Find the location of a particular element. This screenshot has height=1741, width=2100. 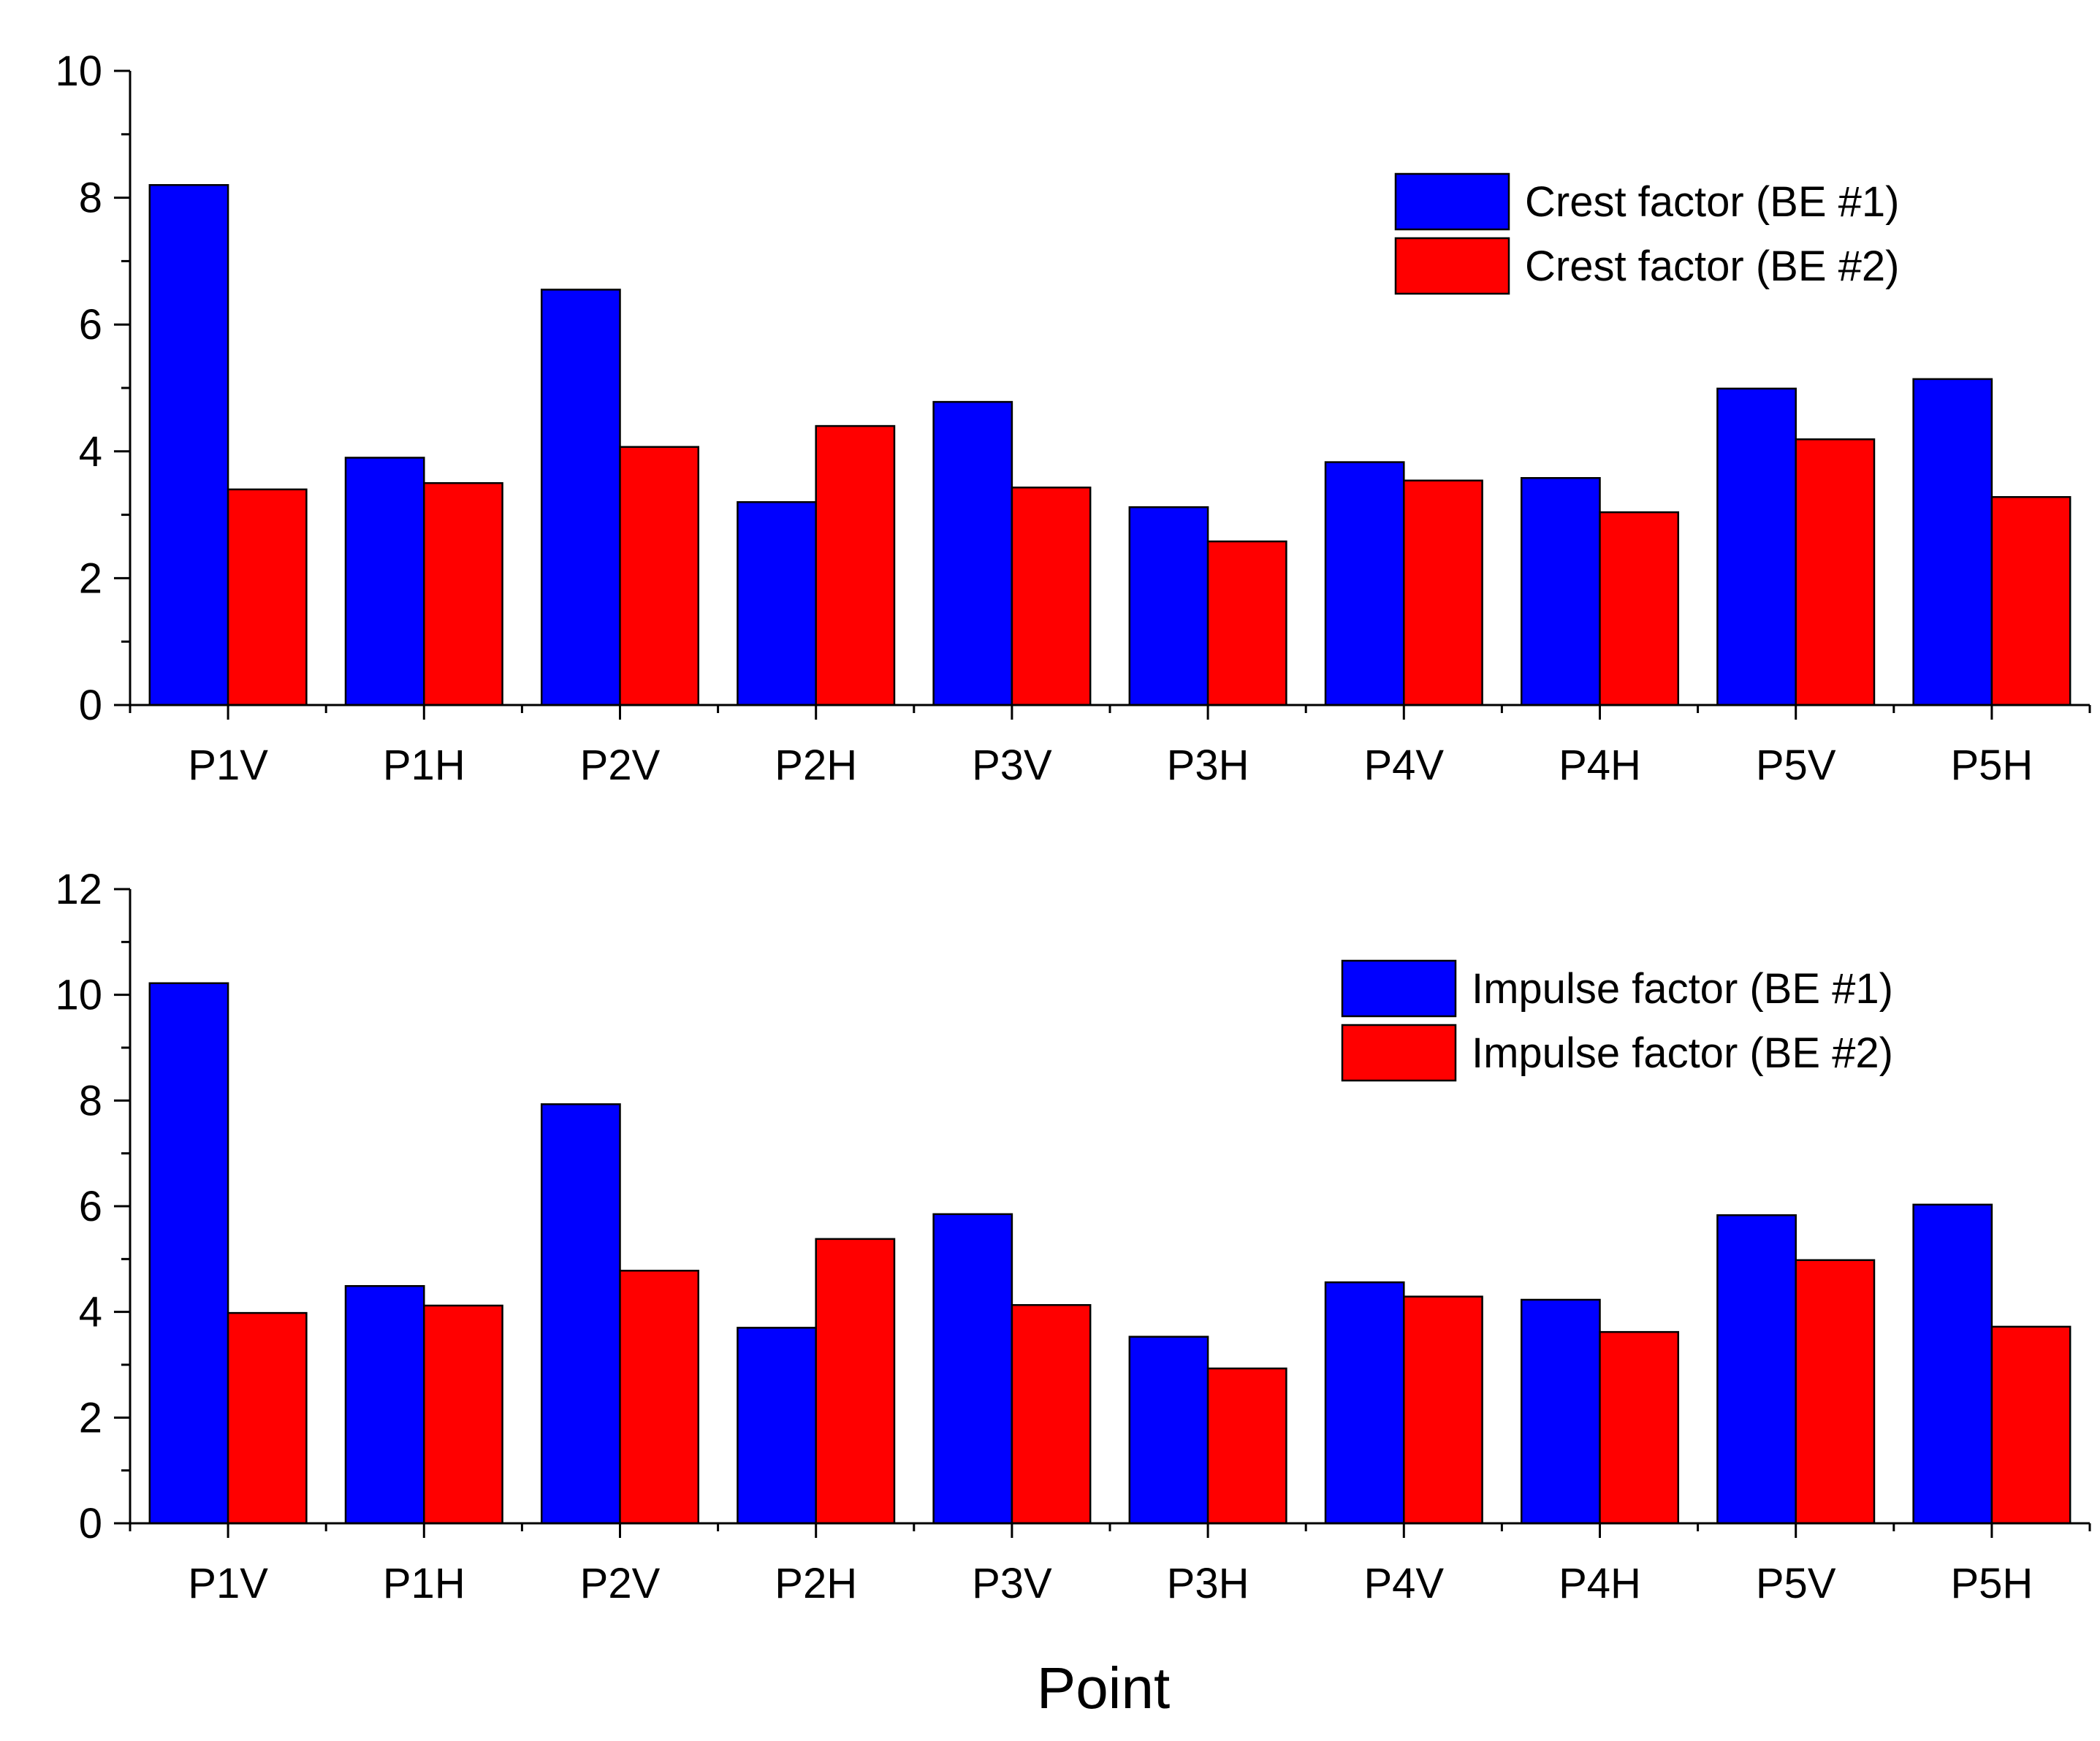

legend-label-series-1: Crest factor (BE #1) is located at coordinates (1712, 202).